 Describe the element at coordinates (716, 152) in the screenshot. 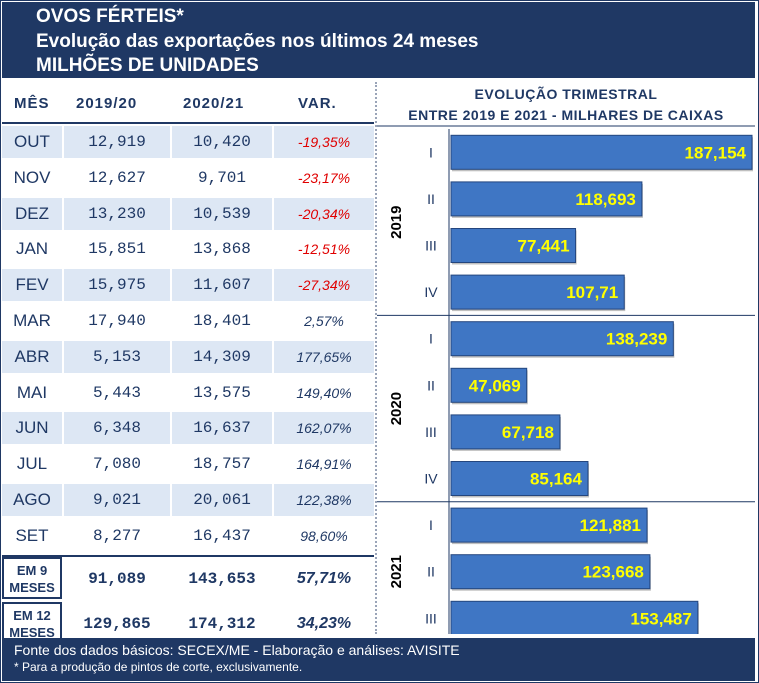

I see `bar-data-label: 187,154` at that location.